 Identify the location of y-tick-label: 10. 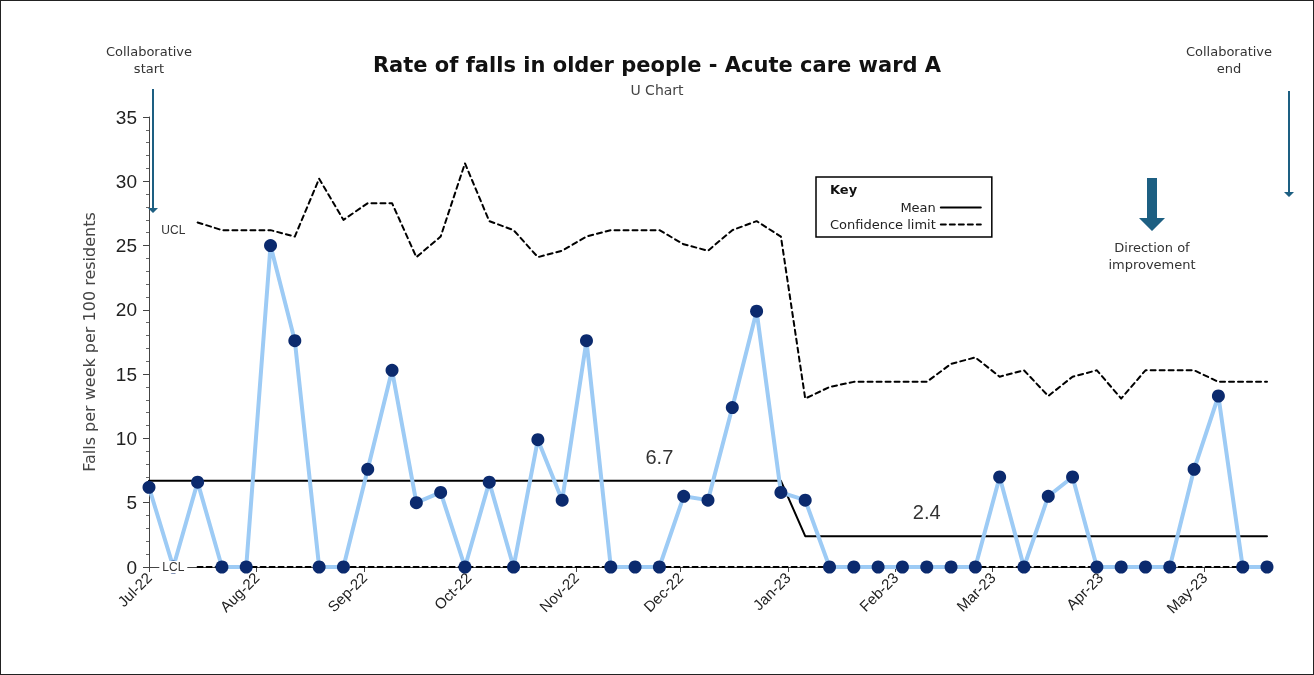
(126, 438).